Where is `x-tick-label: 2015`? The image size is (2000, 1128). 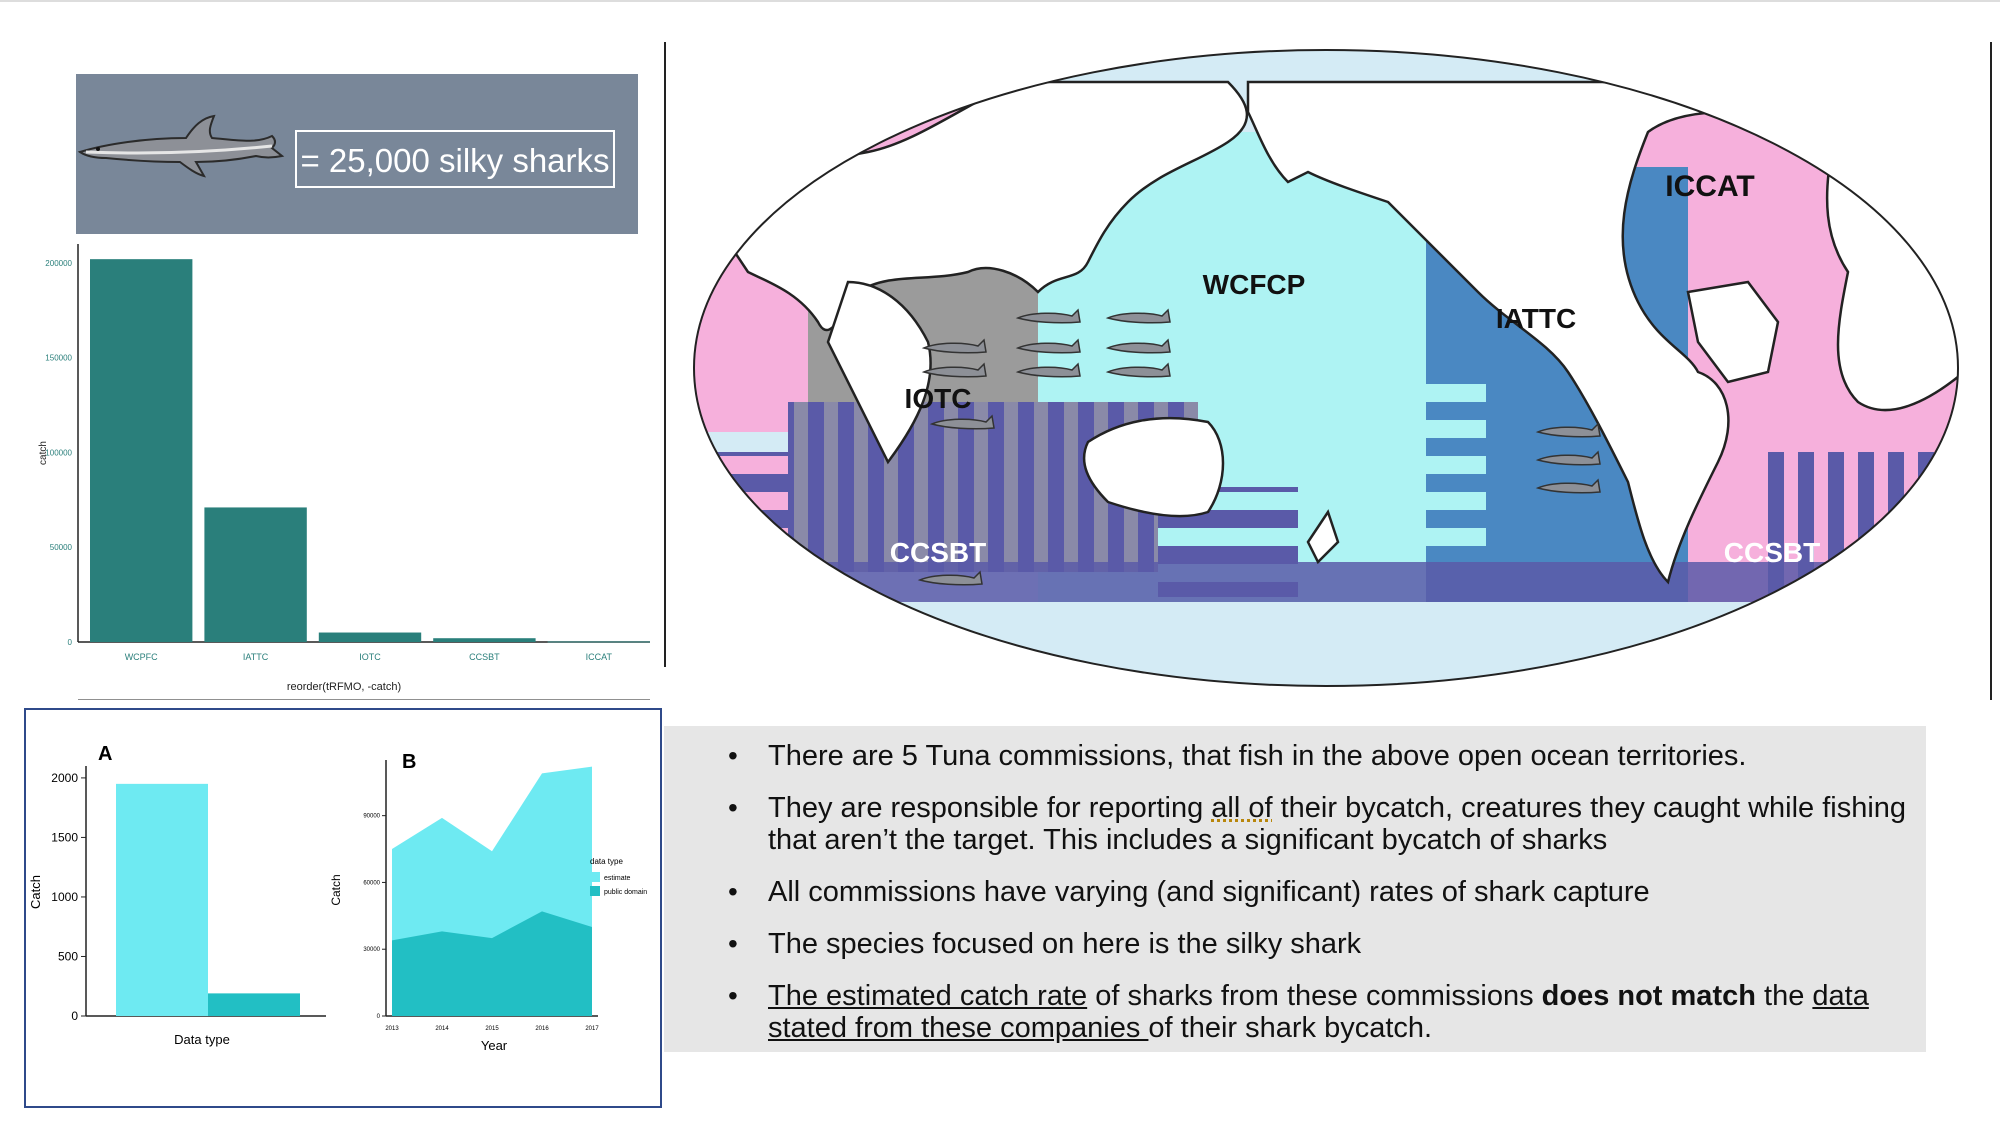
x-tick-label: 2015 is located at coordinates (492, 1029).